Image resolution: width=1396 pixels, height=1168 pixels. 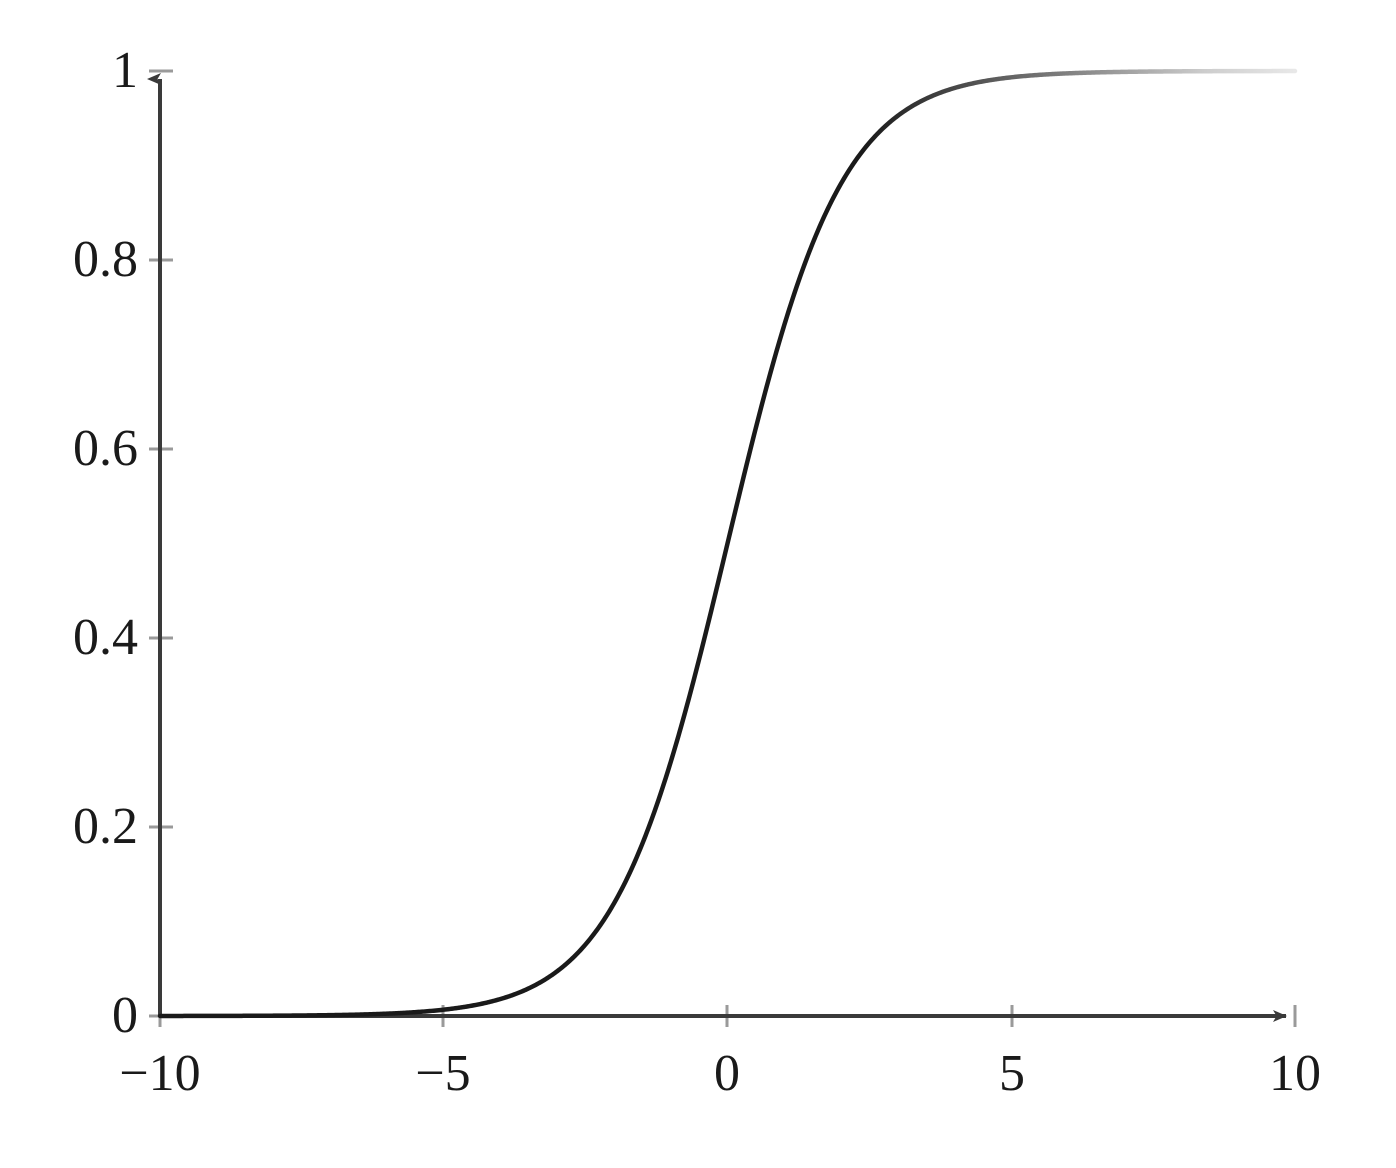 What do you see at coordinates (125, 70) in the screenshot?
I see `y-tick-label-1: 1` at bounding box center [125, 70].